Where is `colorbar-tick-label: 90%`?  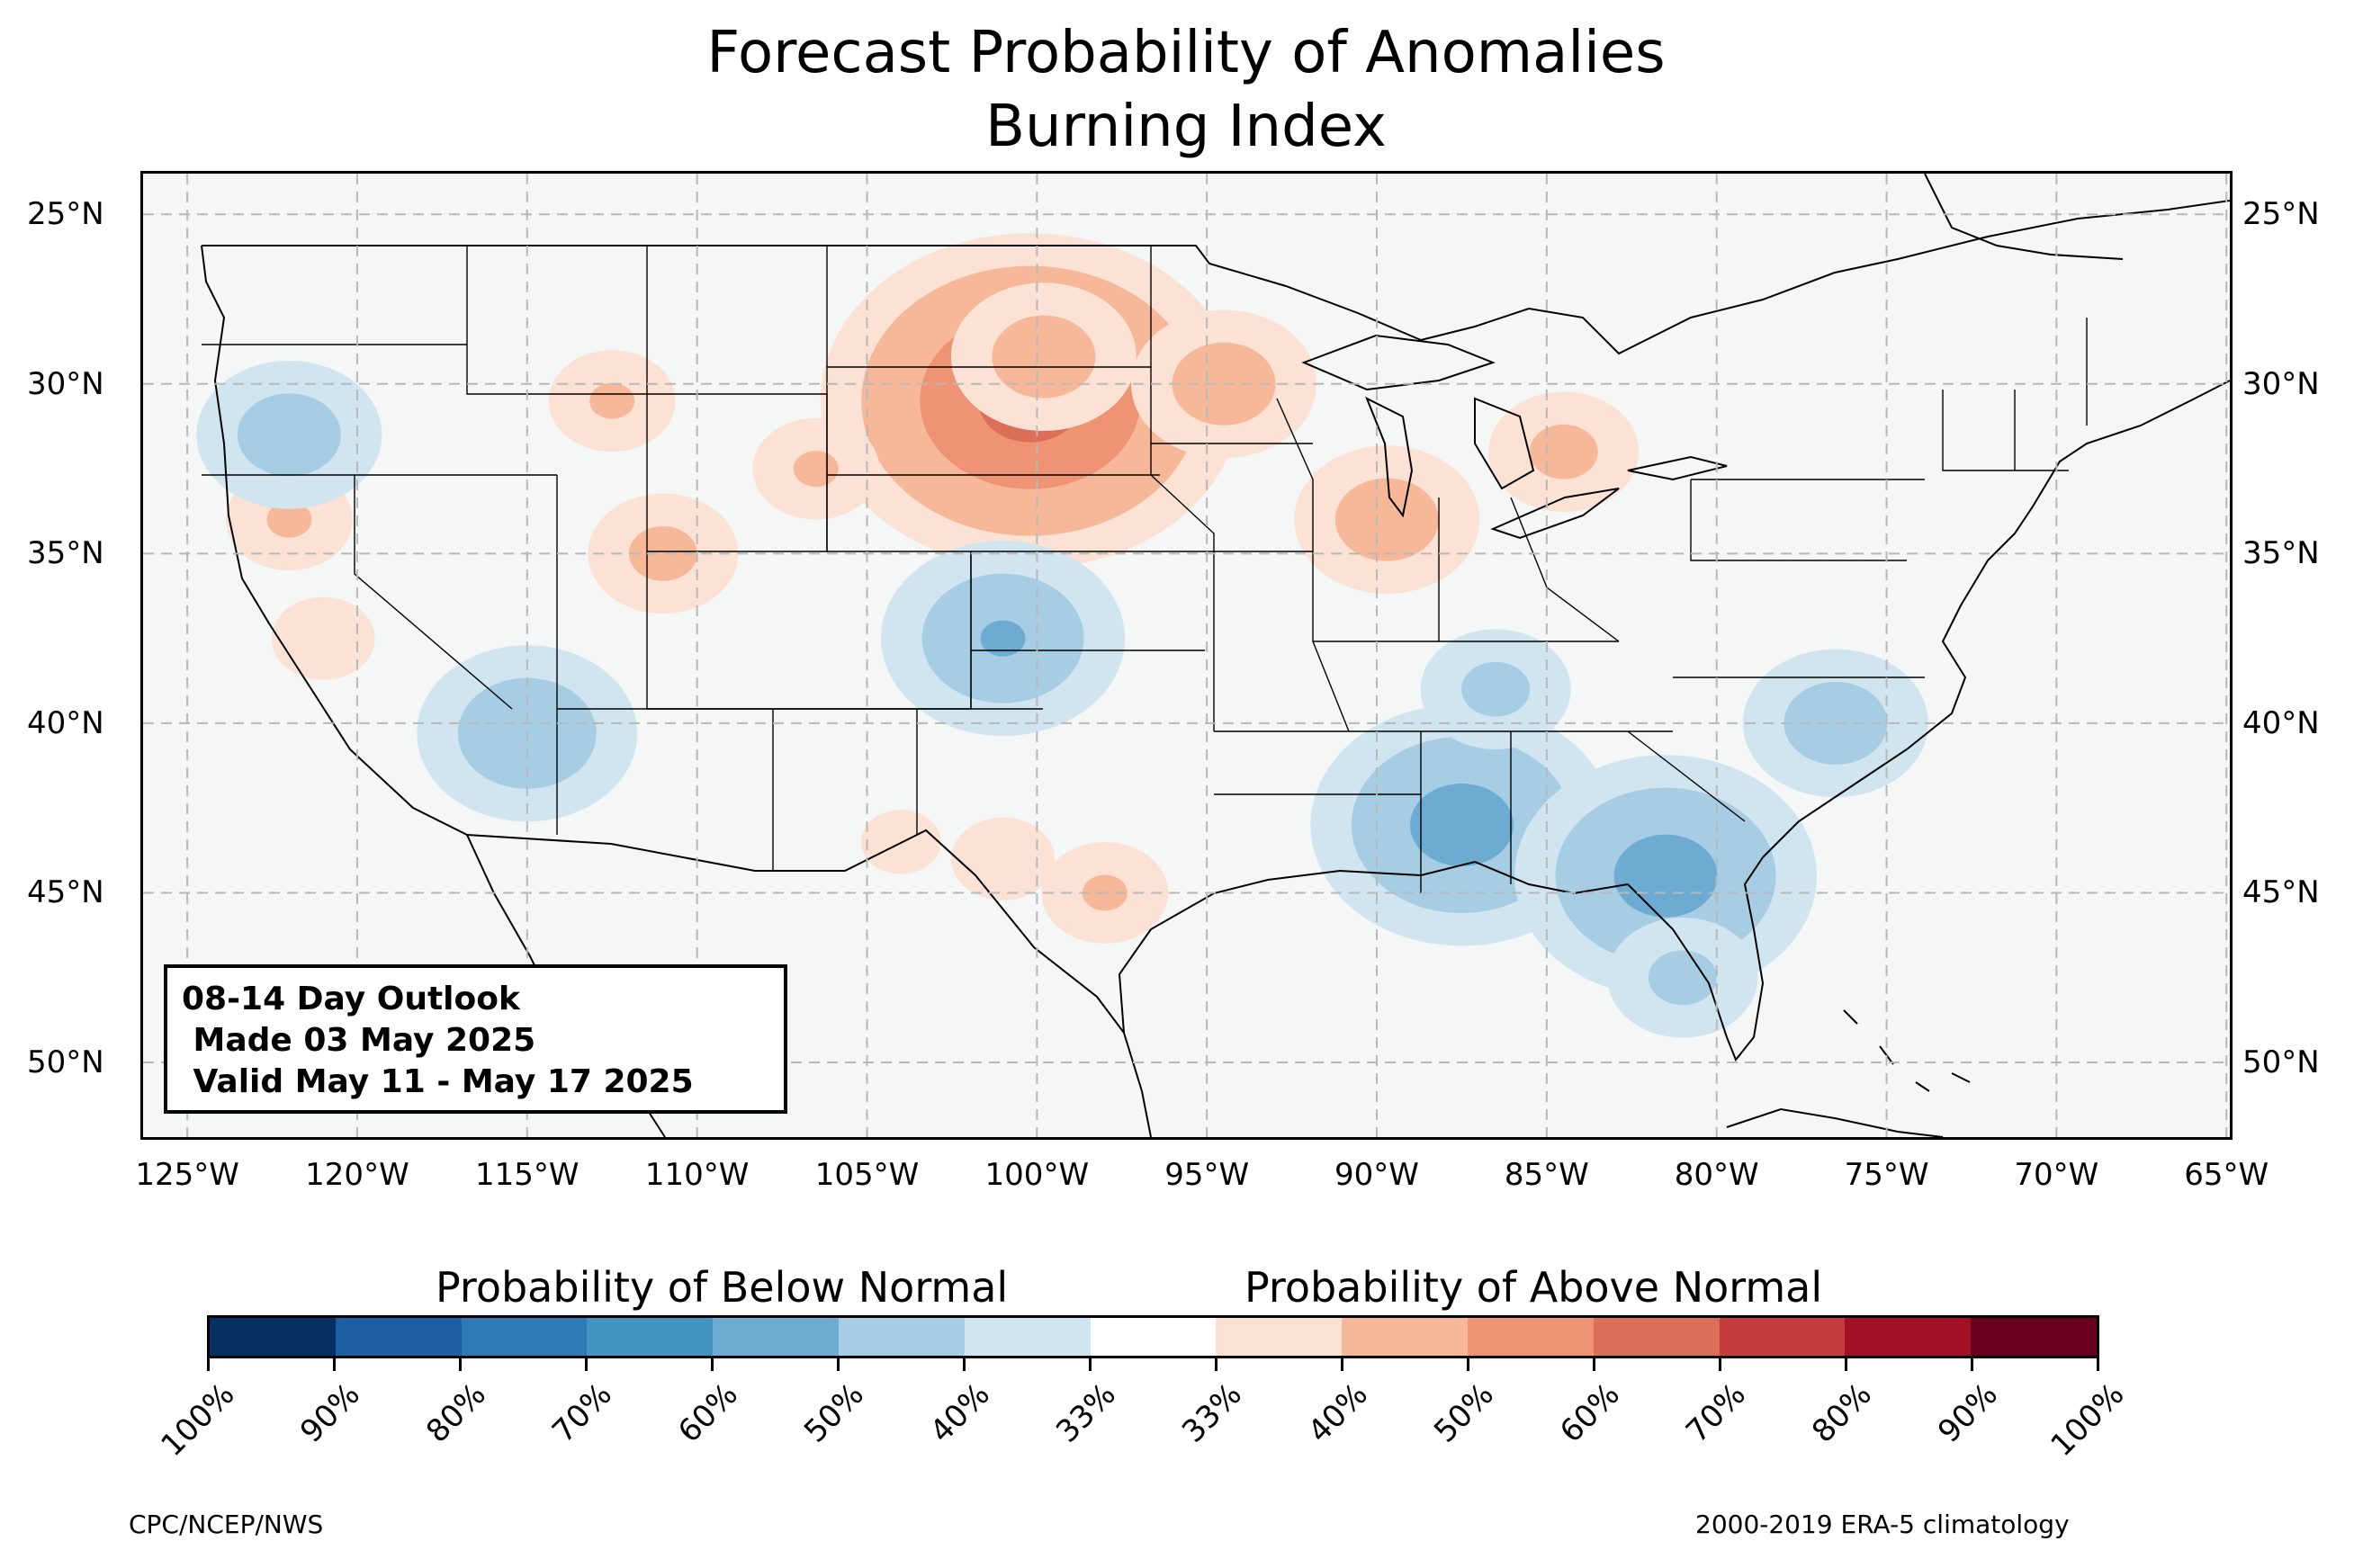 colorbar-tick-label: 90% is located at coordinates (331, 1413).